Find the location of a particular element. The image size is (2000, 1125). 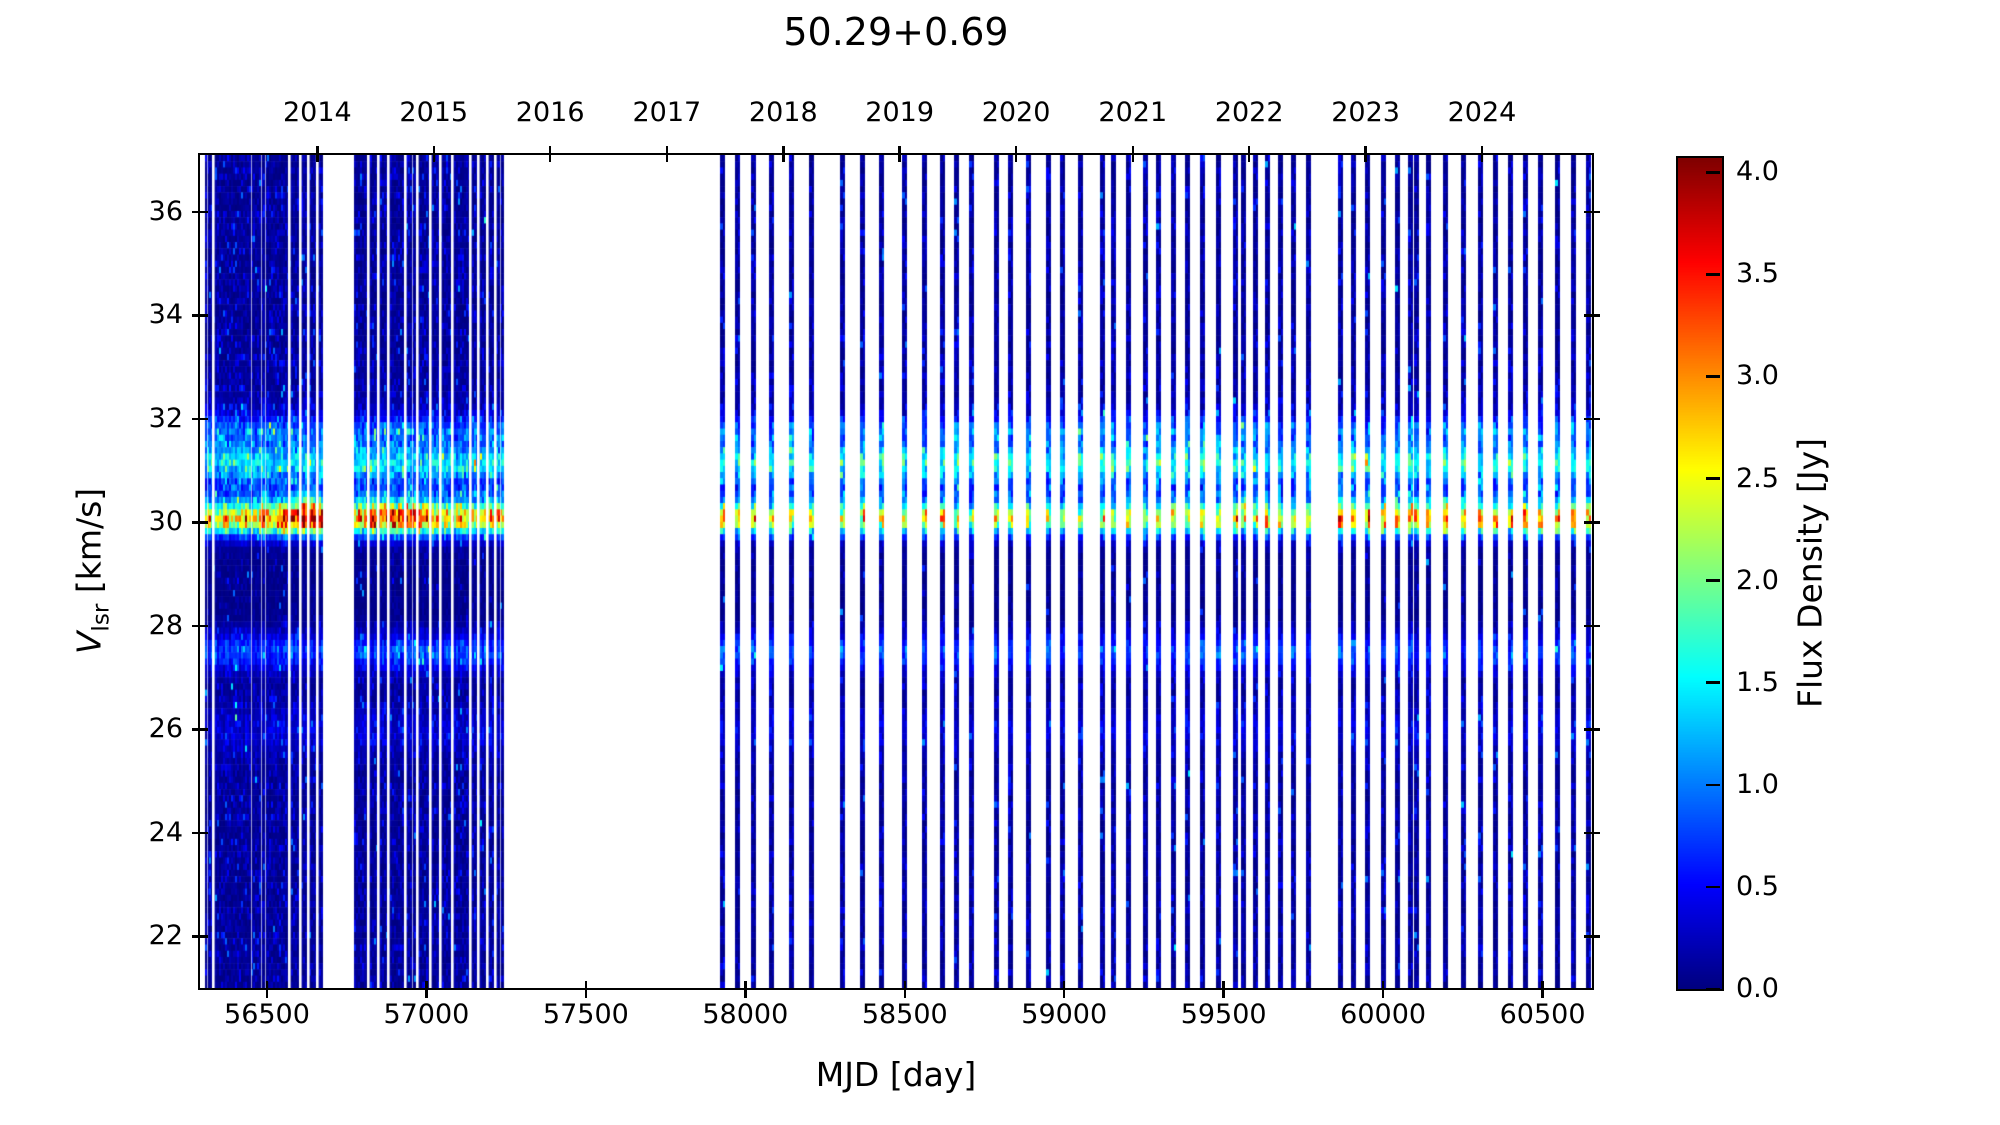

y-axis-label: Vlsr [km/s] is located at coordinates (92, 571).